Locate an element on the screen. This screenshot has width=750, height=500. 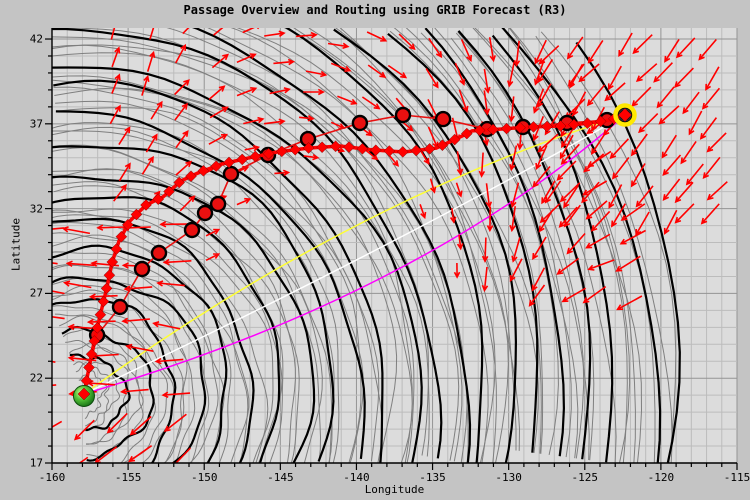
x-tick-label: -140 is located at coordinates (356, 477).